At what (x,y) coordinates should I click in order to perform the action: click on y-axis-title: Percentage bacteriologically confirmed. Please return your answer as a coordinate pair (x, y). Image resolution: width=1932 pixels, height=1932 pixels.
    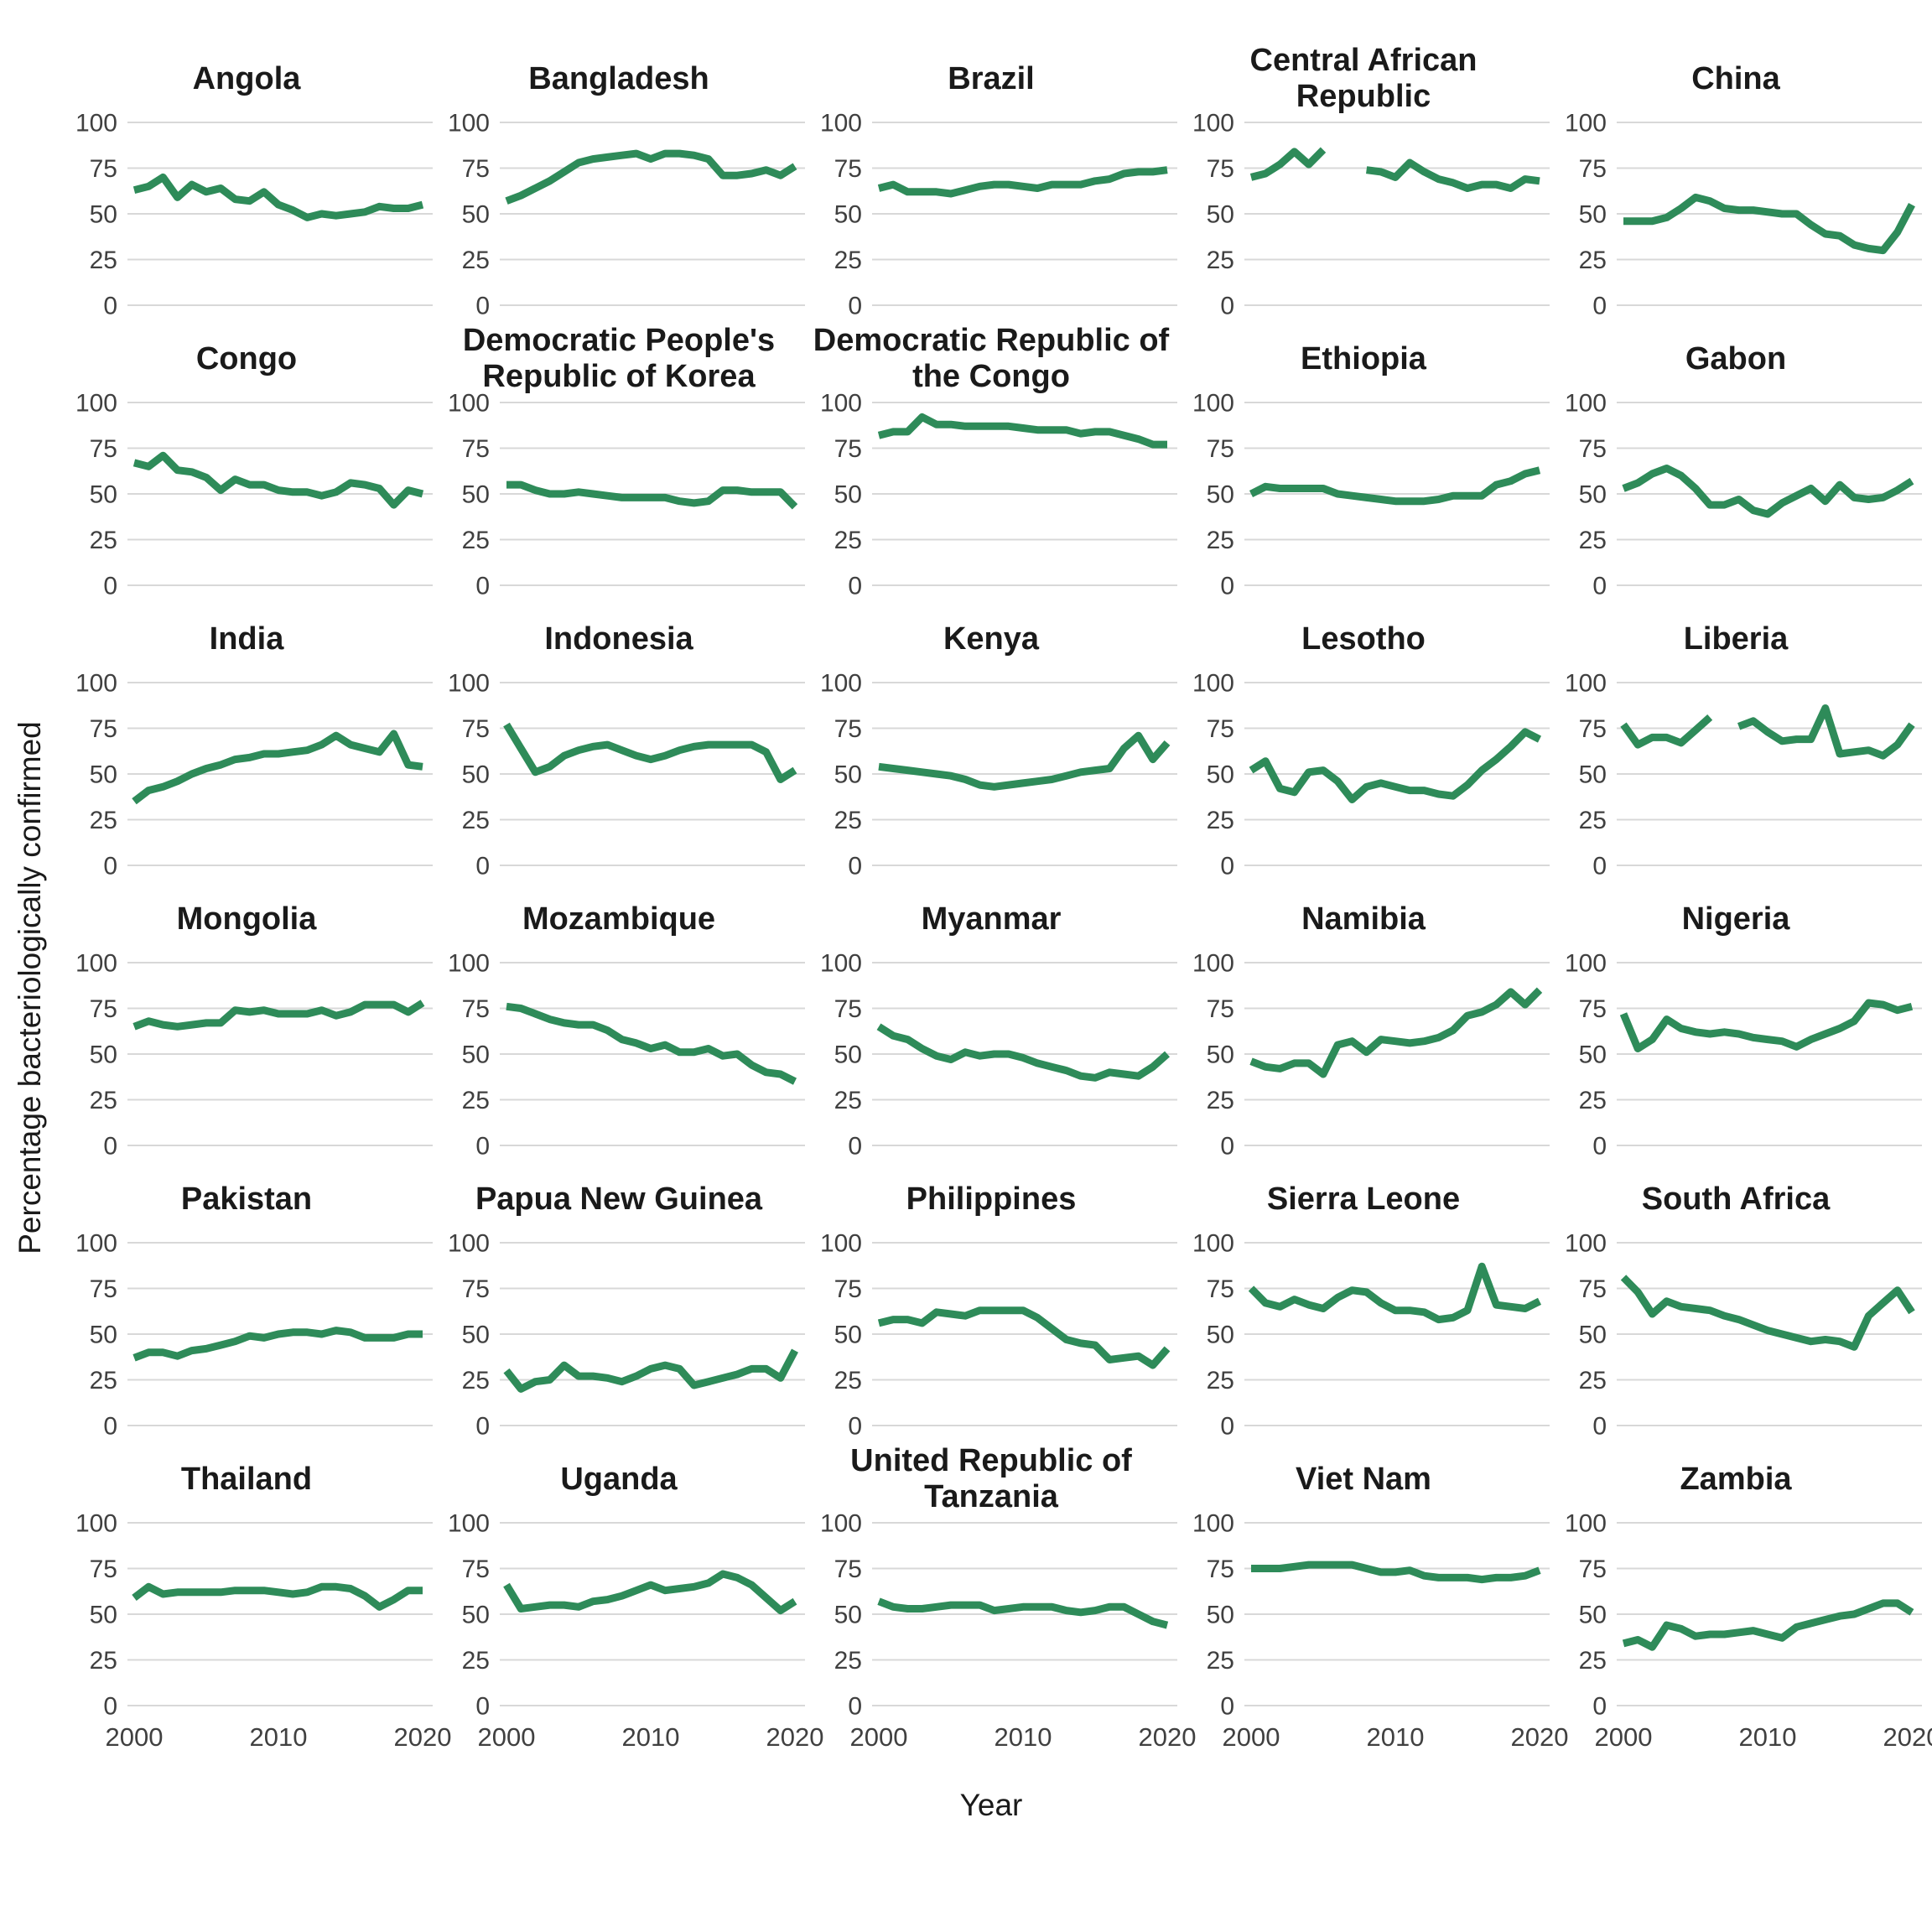
    Looking at the image, I should click on (30, 987).